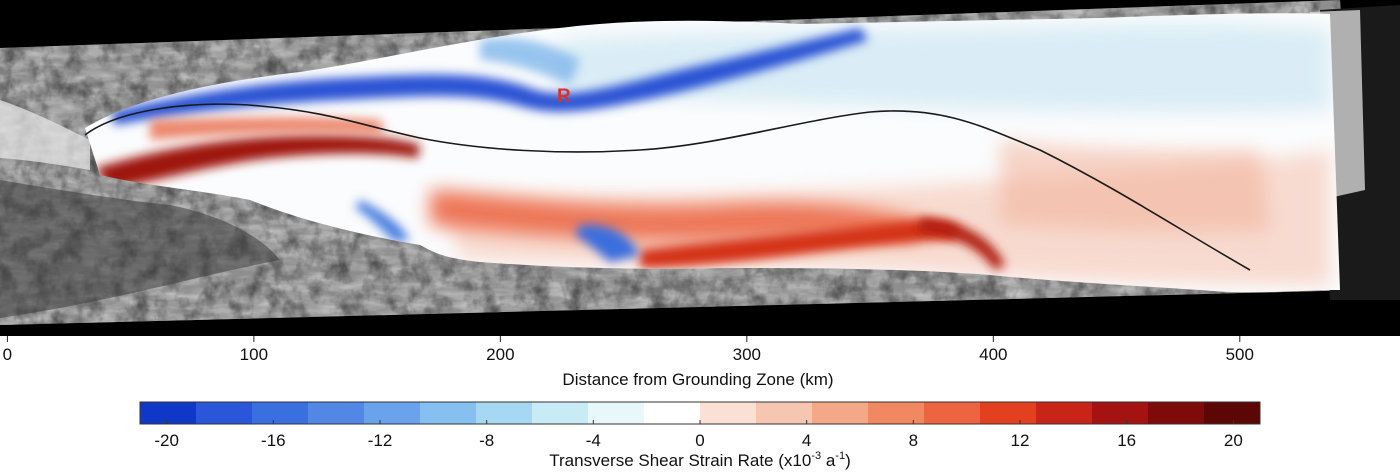 This screenshot has height=472, width=1400. Describe the element at coordinates (913, 440) in the screenshot. I see `colorbar-tick-label-7: 8` at that location.